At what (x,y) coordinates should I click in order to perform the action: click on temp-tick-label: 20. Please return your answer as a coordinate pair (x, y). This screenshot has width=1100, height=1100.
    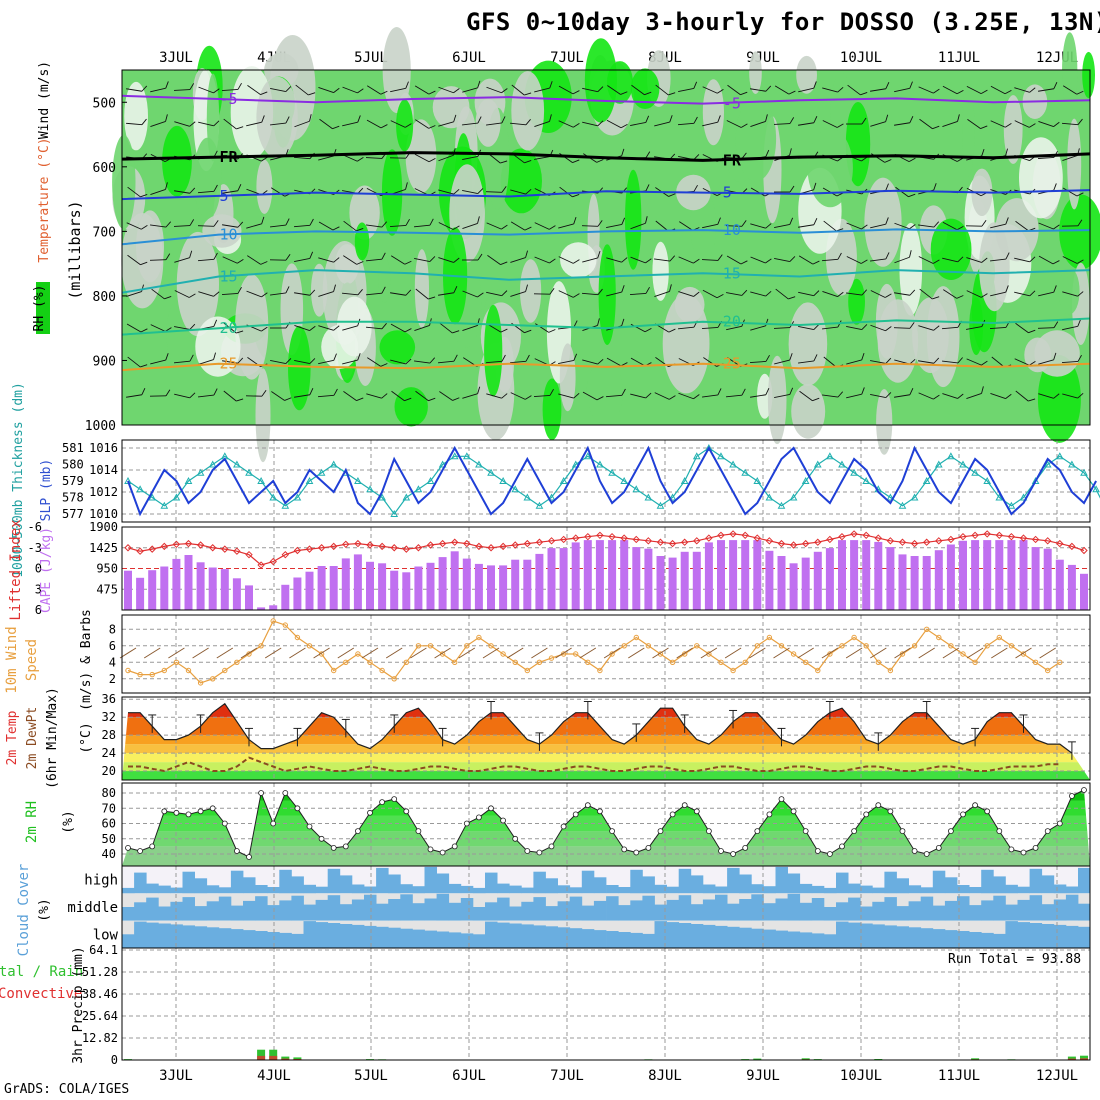
    Looking at the image, I should click on (109, 771).